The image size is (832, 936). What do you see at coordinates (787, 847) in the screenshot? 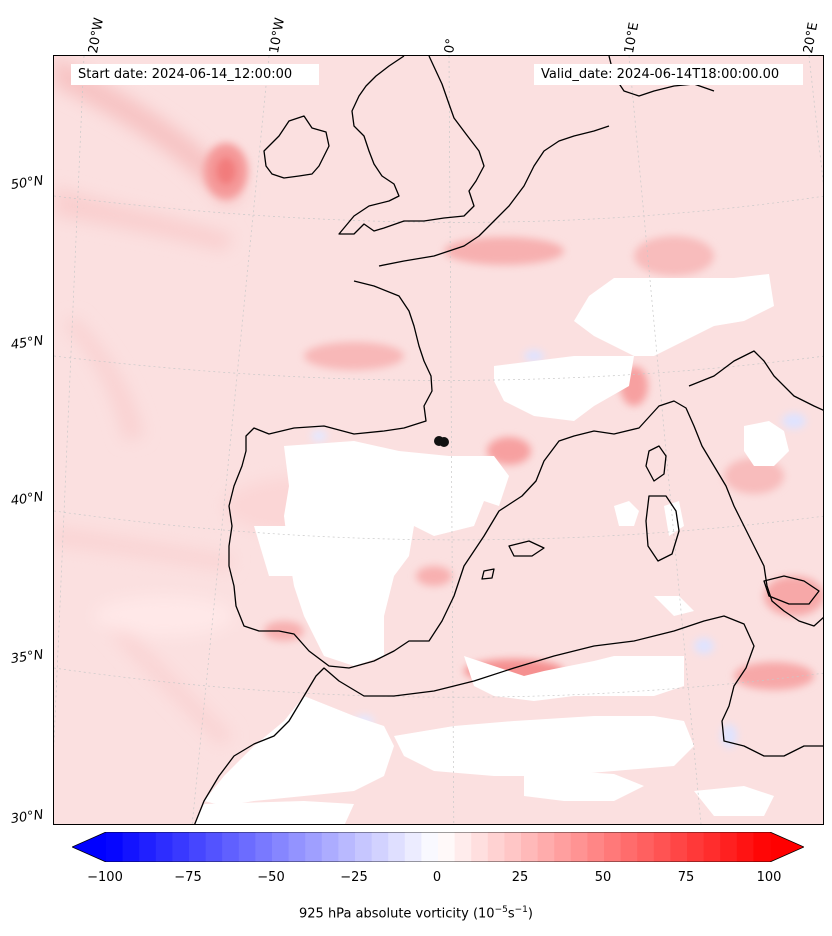
I see `colorbar-extend-max` at bounding box center [787, 847].